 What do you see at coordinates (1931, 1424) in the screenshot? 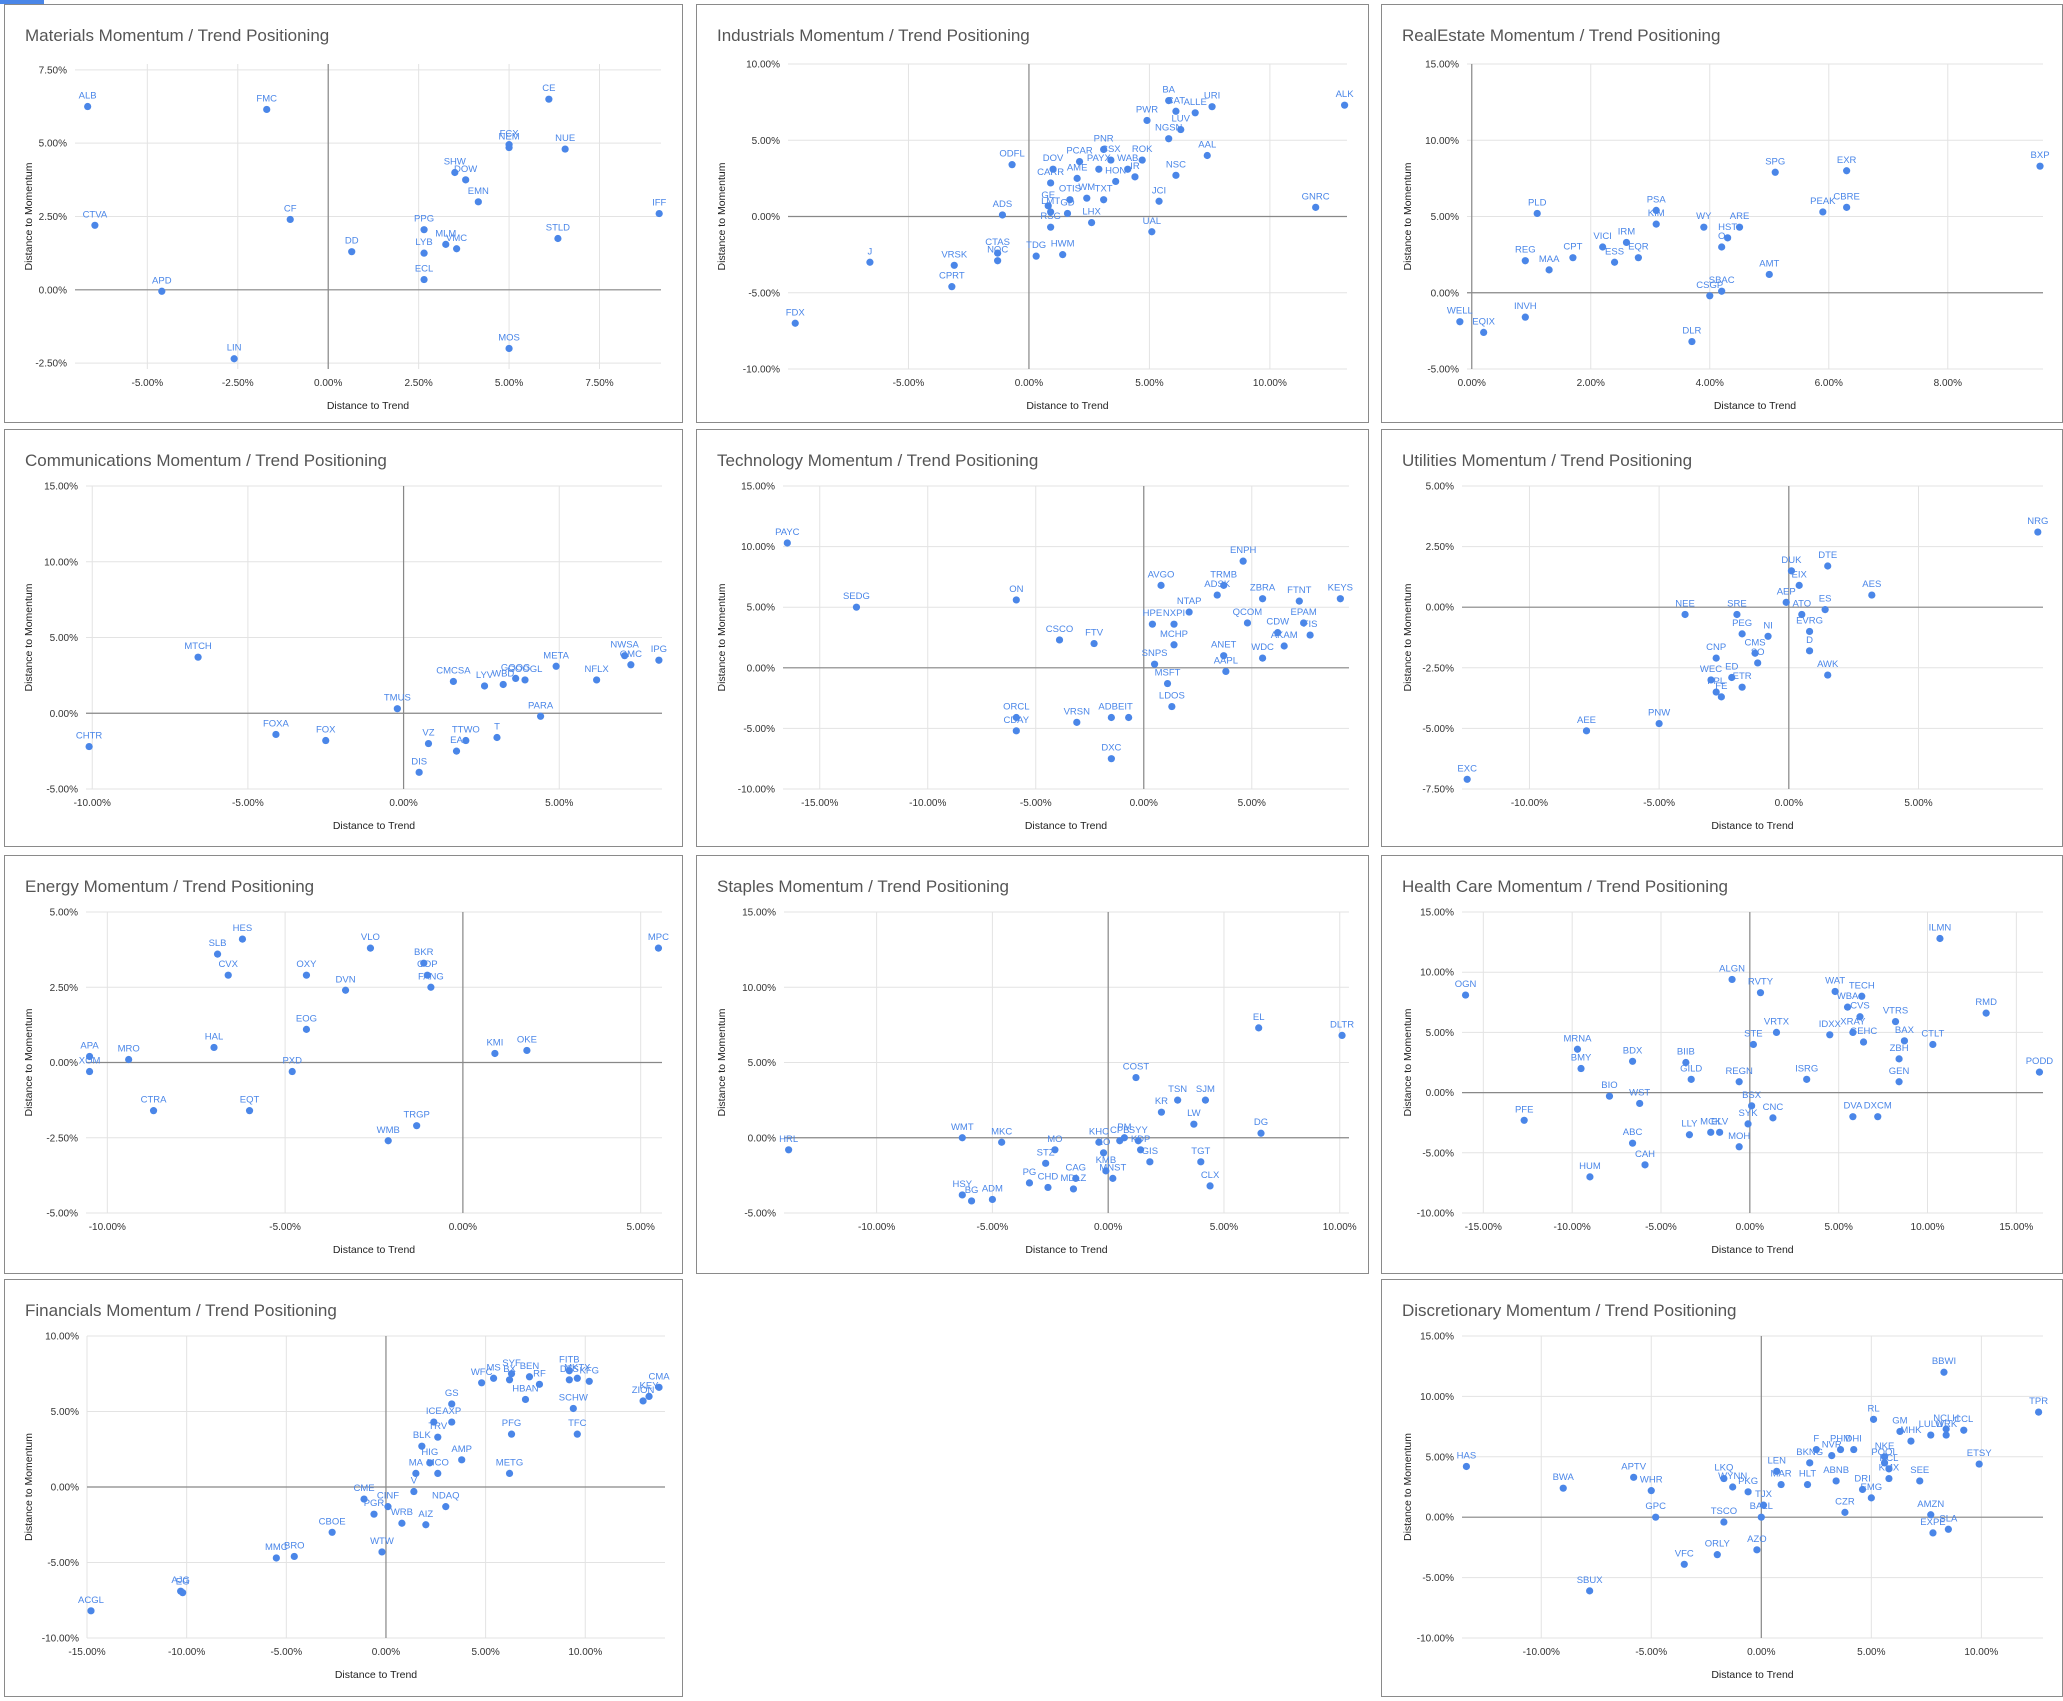
I see `point-label: LULU` at bounding box center [1931, 1424].